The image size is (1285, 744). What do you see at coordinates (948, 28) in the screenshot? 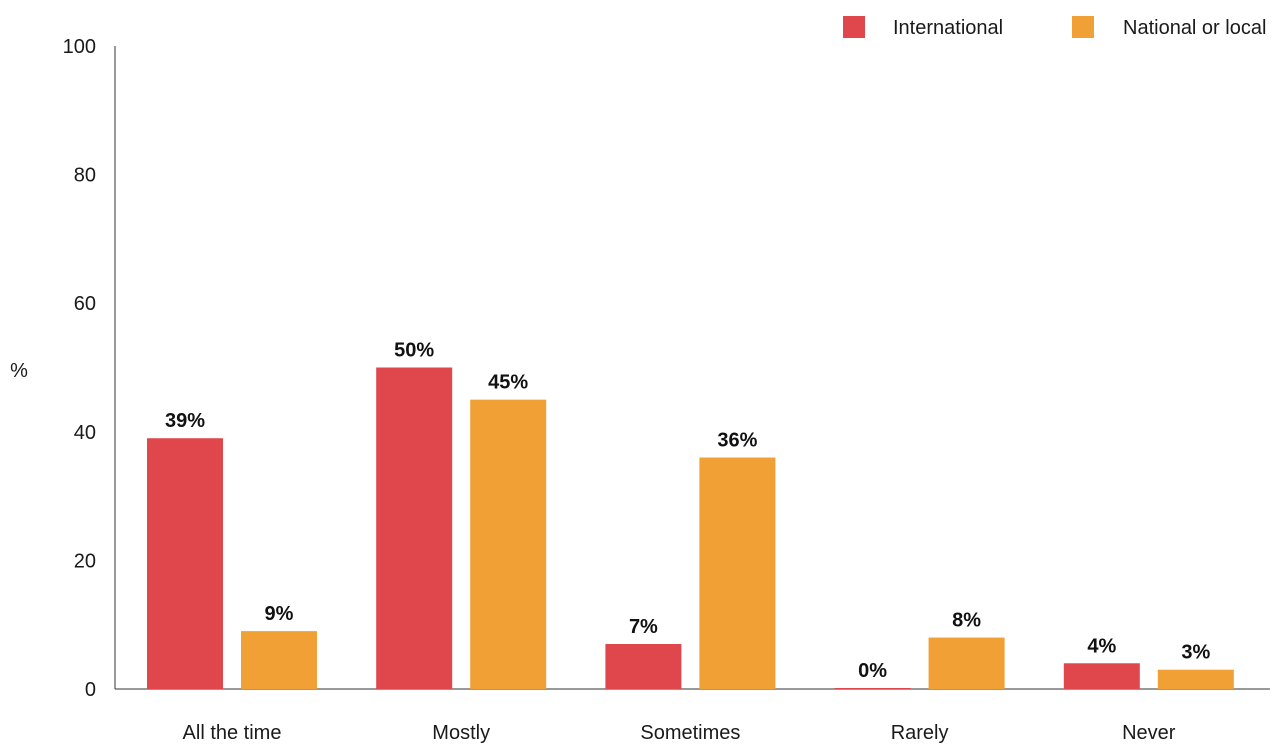
I see `legend-label: International` at bounding box center [948, 28].